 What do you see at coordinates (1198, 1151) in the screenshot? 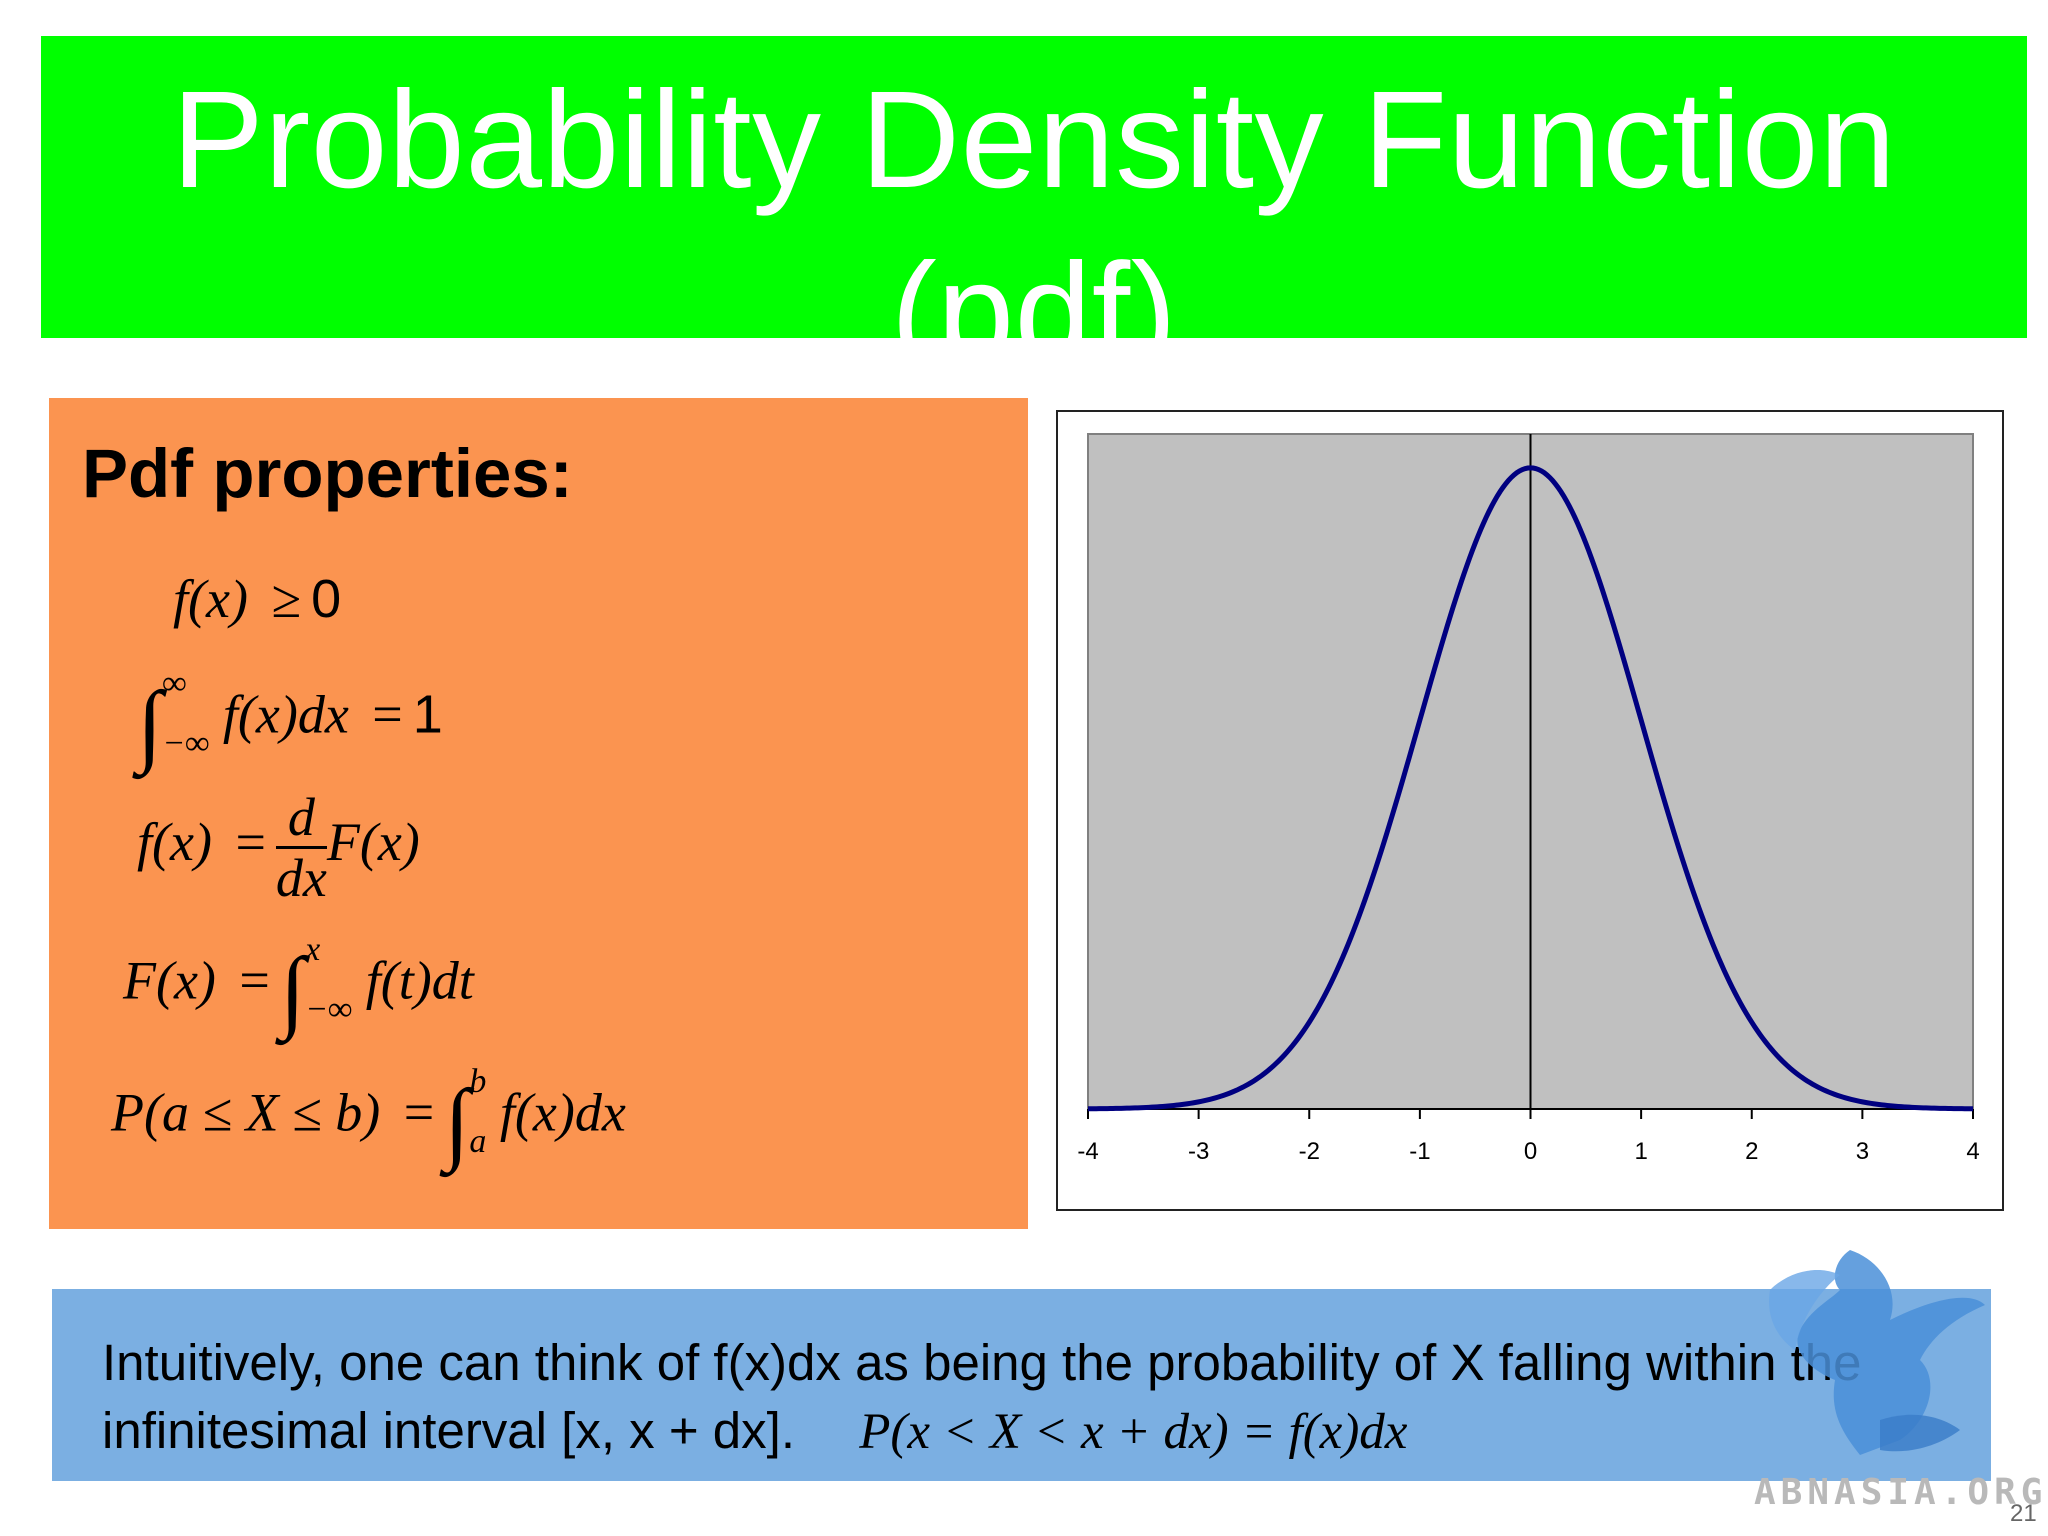
I see `x-tick-label: -3` at bounding box center [1198, 1151].